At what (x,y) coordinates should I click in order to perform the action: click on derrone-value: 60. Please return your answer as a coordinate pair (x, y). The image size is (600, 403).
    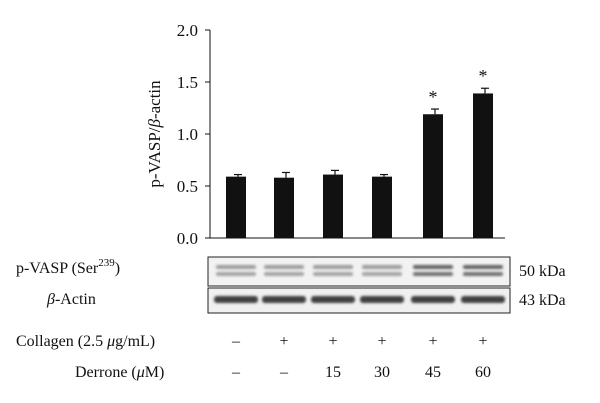
    Looking at the image, I should click on (483, 372).